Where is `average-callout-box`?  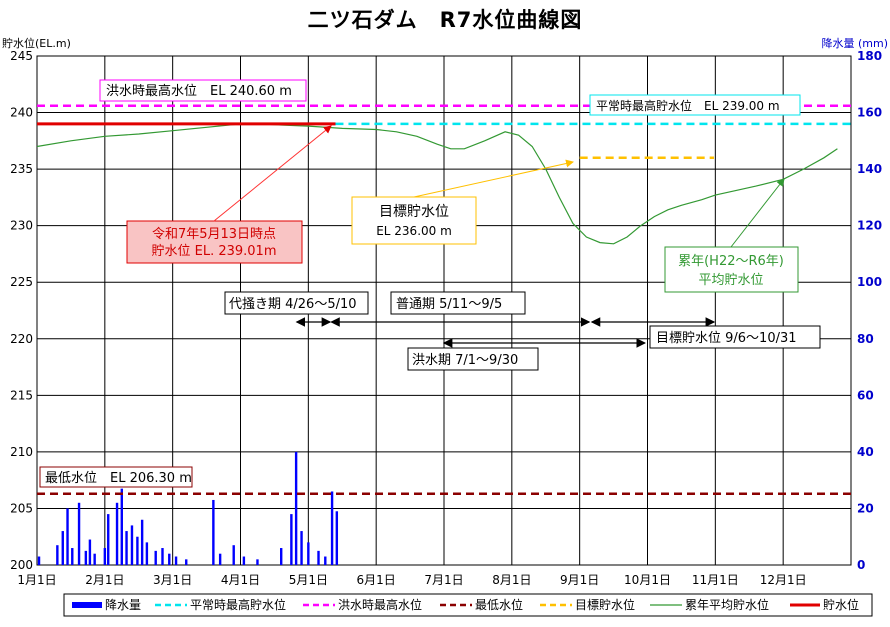
average-callout-box is located at coordinates (731, 269).